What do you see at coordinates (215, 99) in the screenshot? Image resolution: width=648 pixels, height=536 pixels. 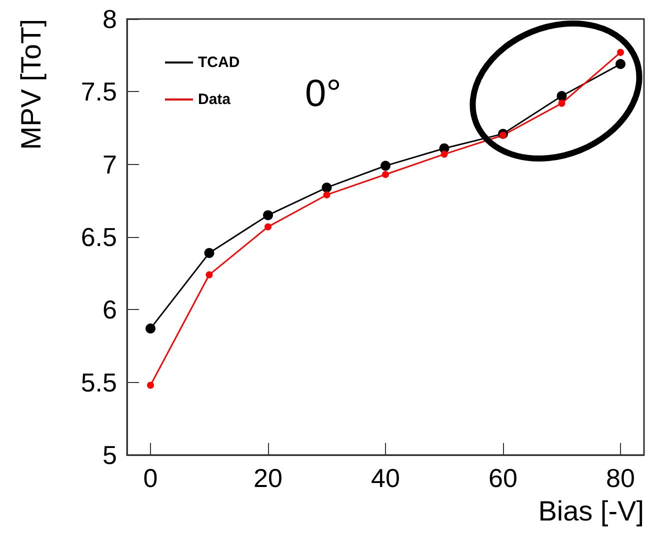 I see `legend-label: Data` at bounding box center [215, 99].